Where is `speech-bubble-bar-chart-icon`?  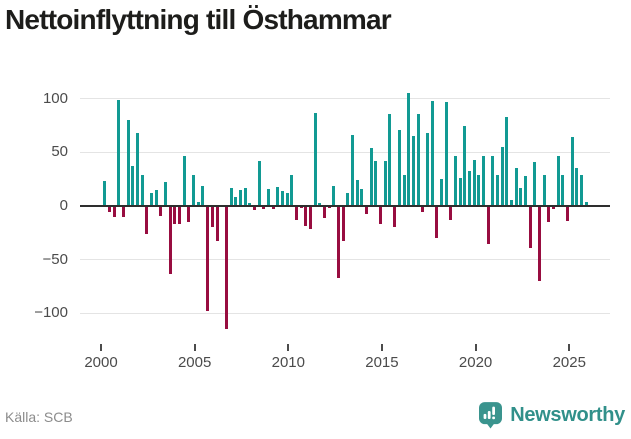 speech-bubble-bar-chart-icon is located at coordinates (491, 414).